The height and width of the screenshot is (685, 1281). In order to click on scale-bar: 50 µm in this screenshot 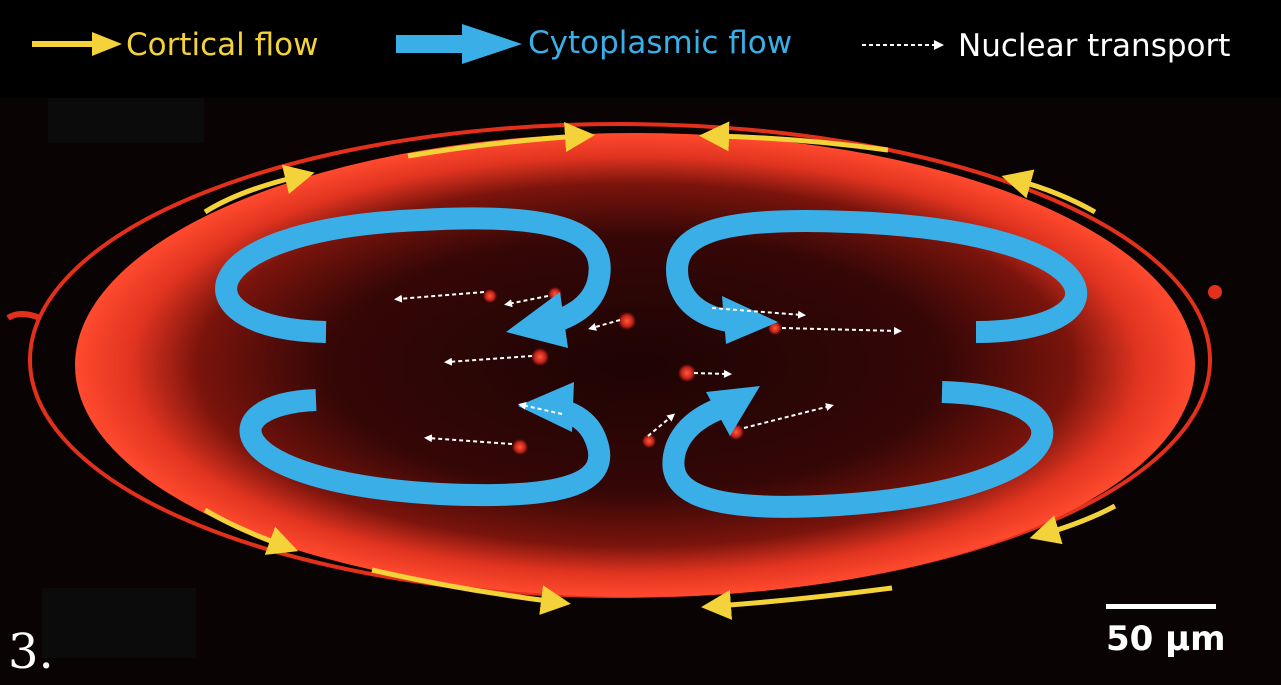, I will do `click(1166, 631)`.